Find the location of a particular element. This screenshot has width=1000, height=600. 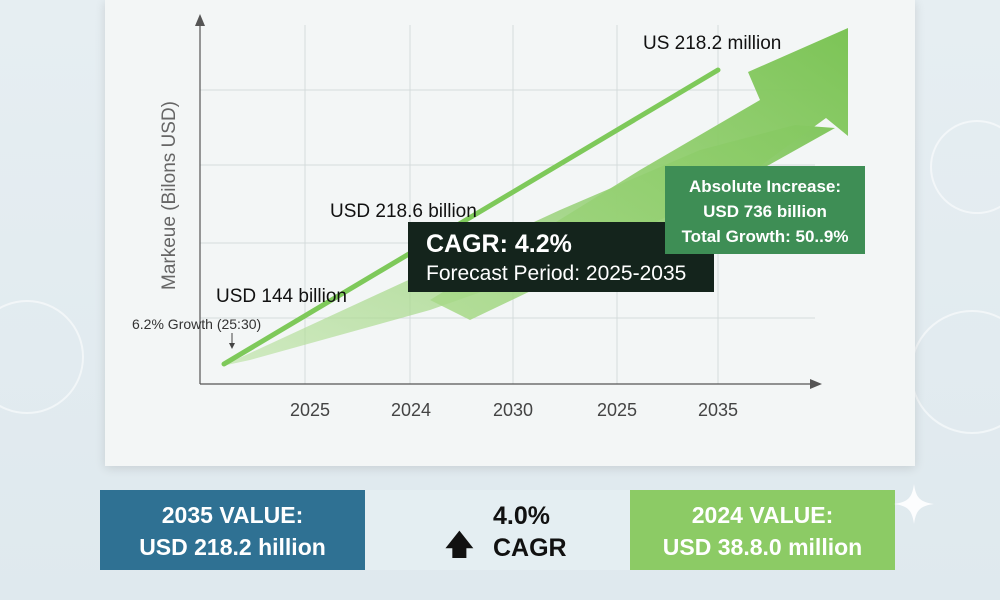

cagr-title: CAGR: 4.2% is located at coordinates (499, 244).